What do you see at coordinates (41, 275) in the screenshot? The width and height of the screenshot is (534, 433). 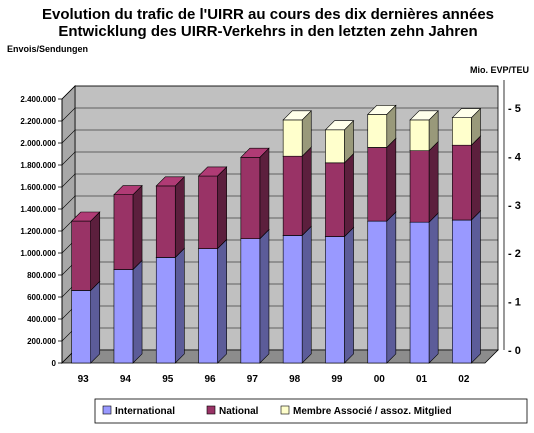 I see `y-tick-label: 800.000` at bounding box center [41, 275].